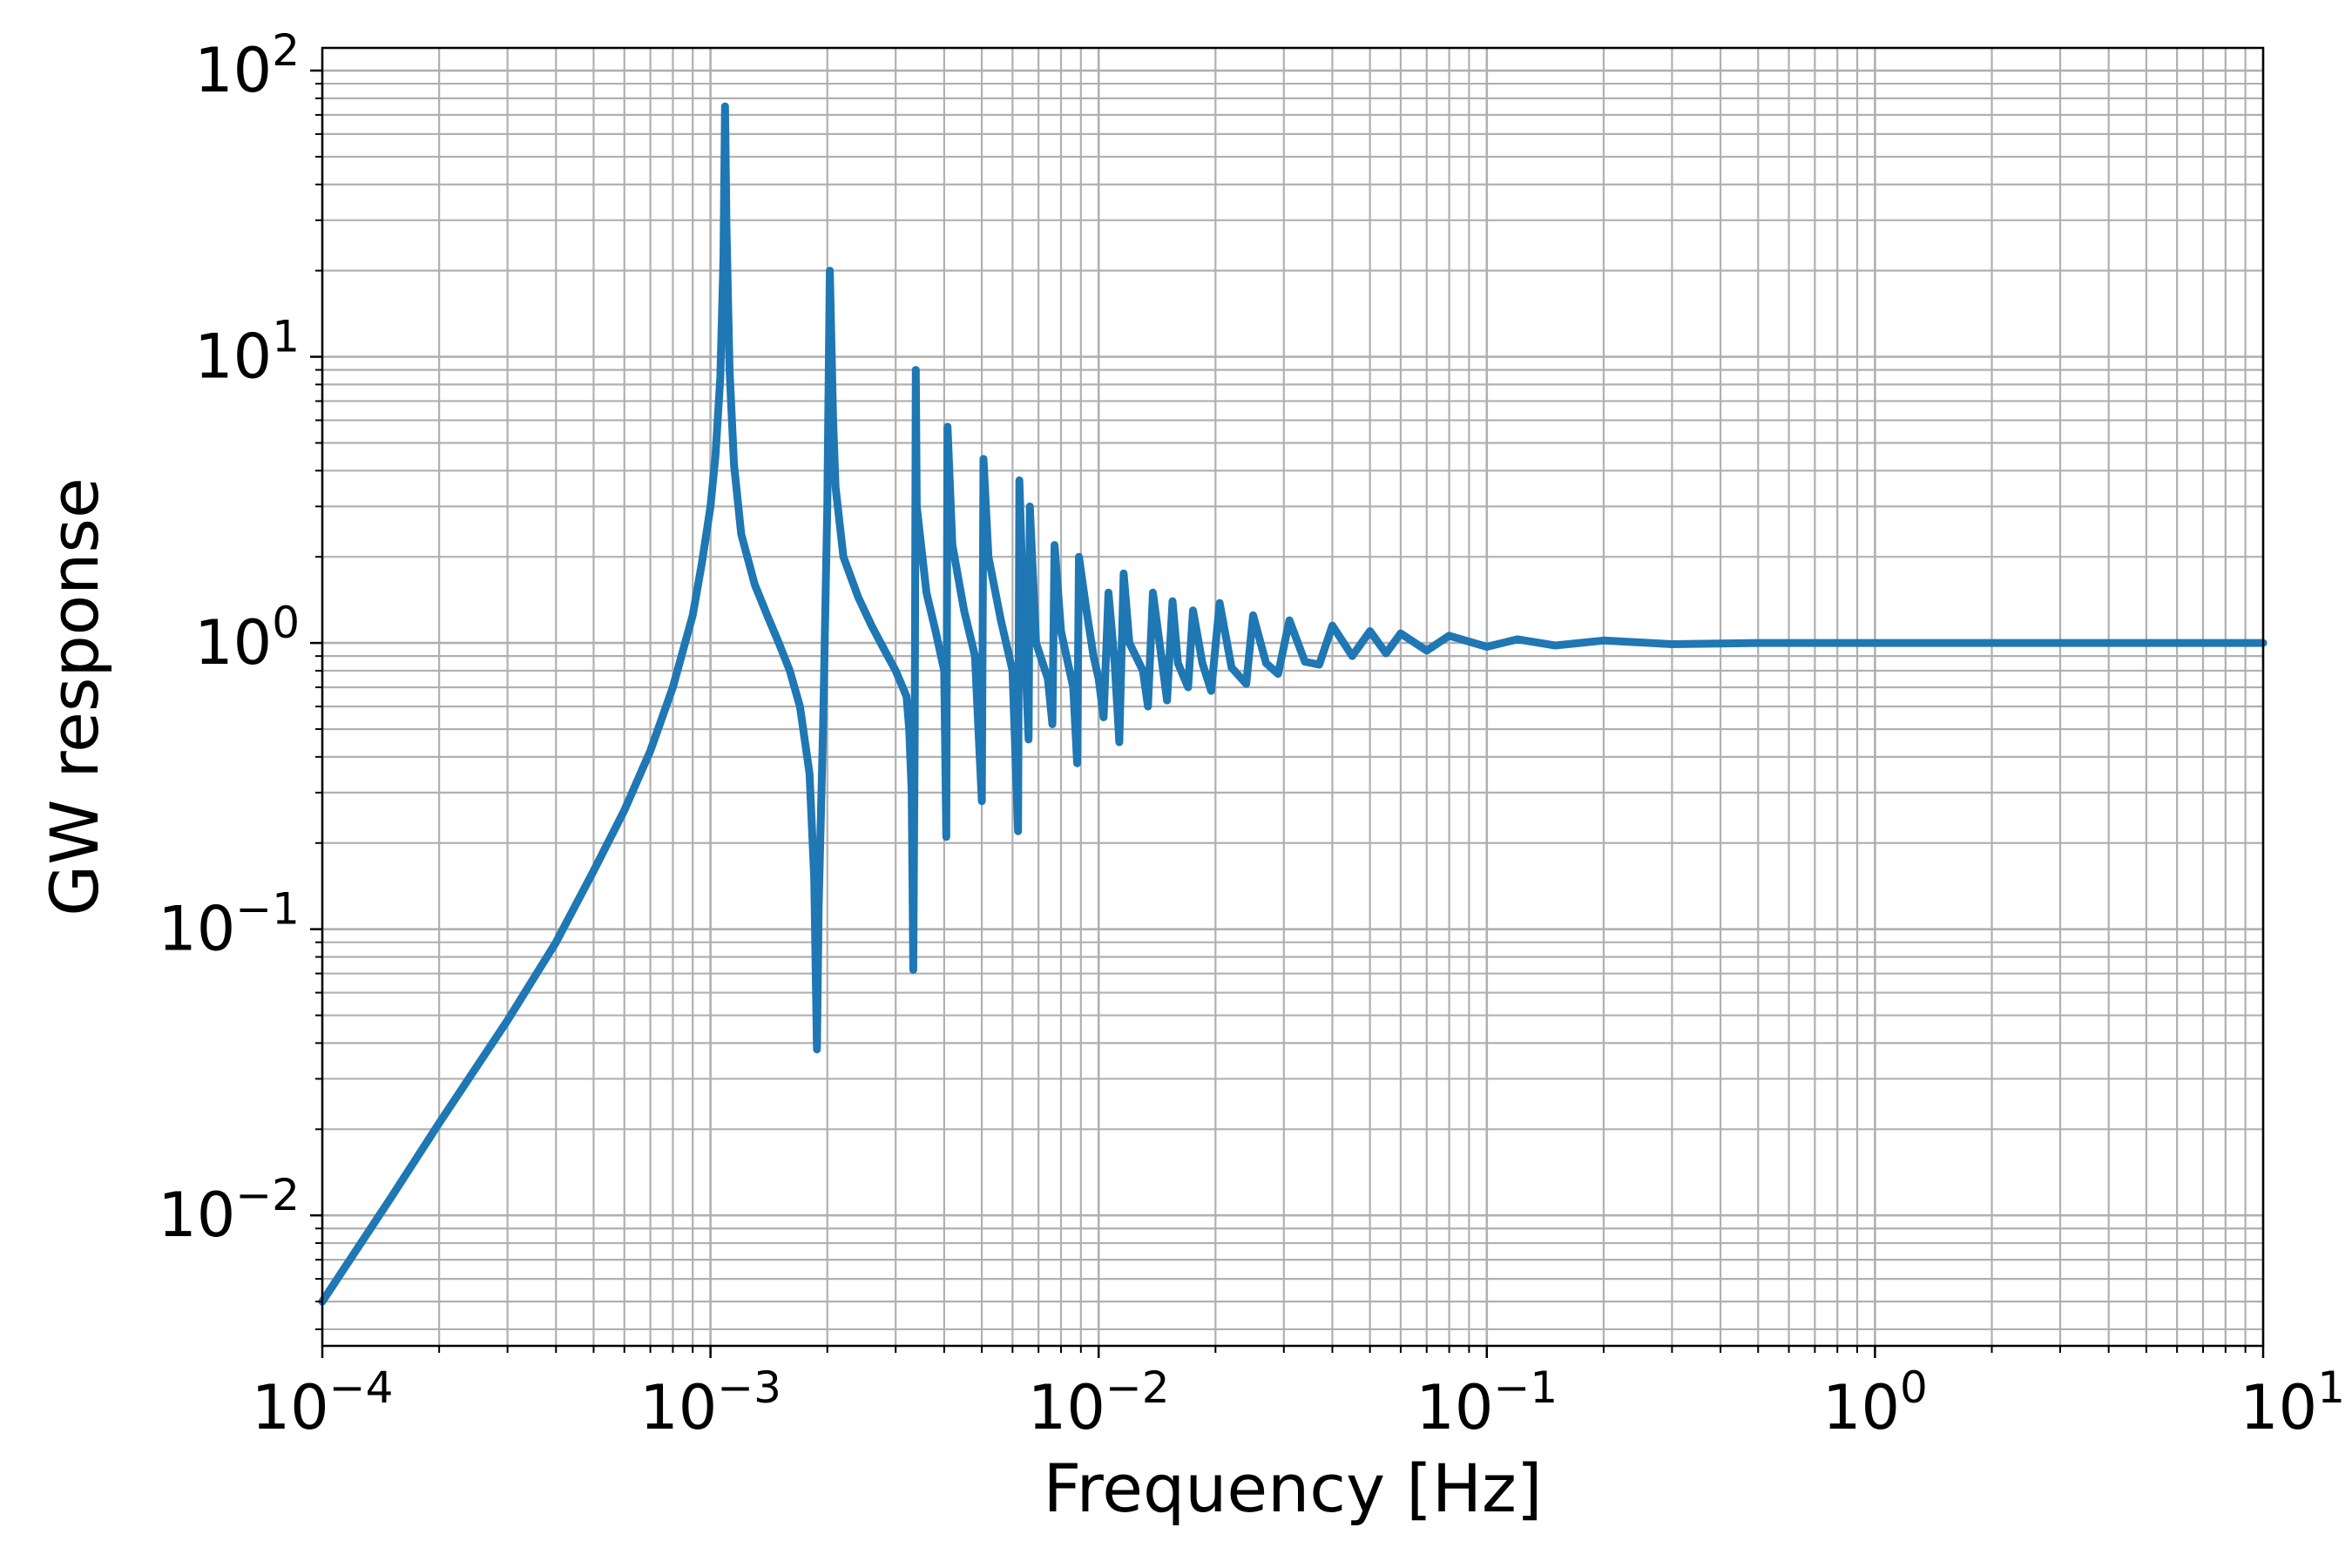 This screenshot has width=2352, height=1568. What do you see at coordinates (267, 1195) in the screenshot?
I see `y-tick-label-exponent: −2` at bounding box center [267, 1195].